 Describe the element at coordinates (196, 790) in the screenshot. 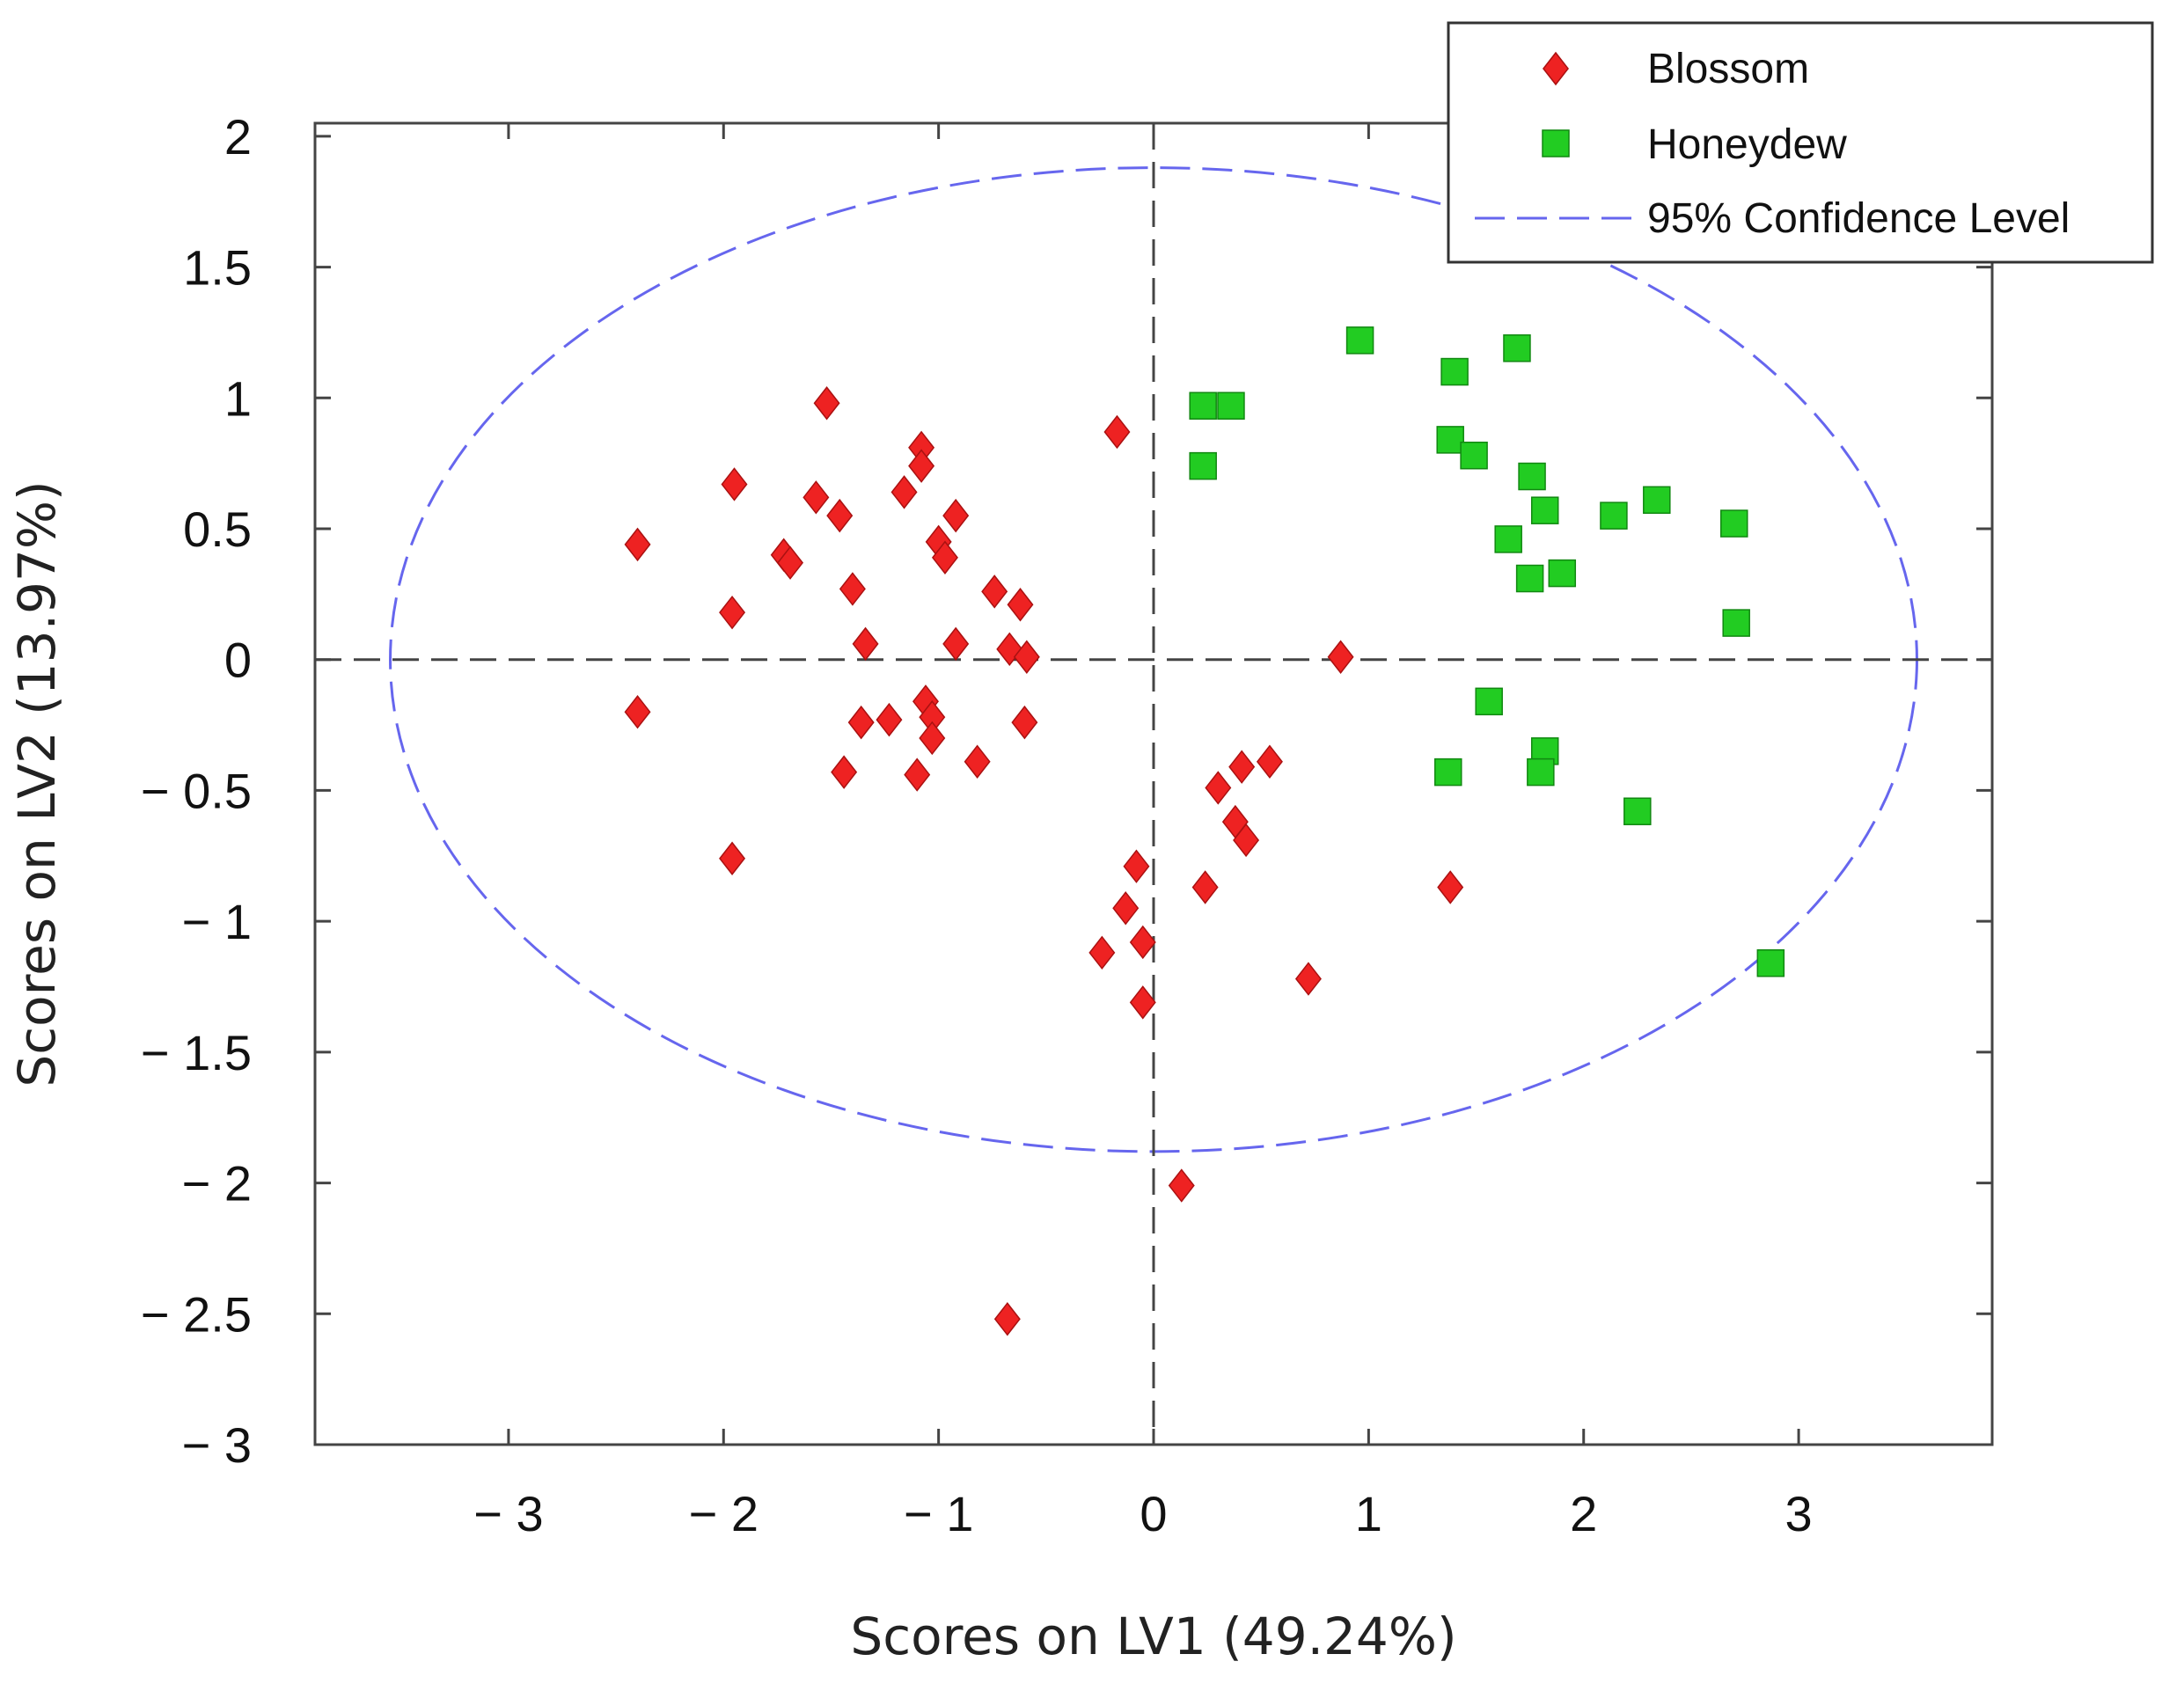

I see `y-tick-label: − 0.5` at that location.